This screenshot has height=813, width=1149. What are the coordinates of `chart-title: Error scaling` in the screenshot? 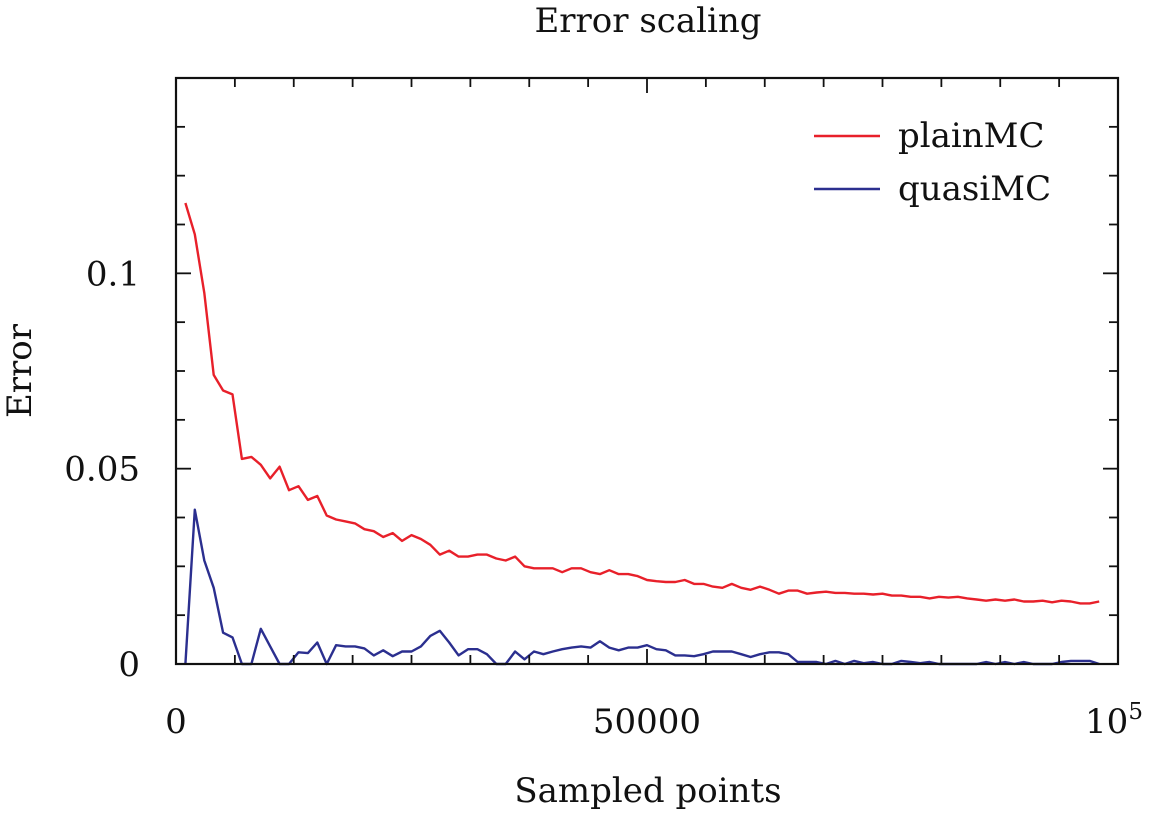 It's located at (647, 21).